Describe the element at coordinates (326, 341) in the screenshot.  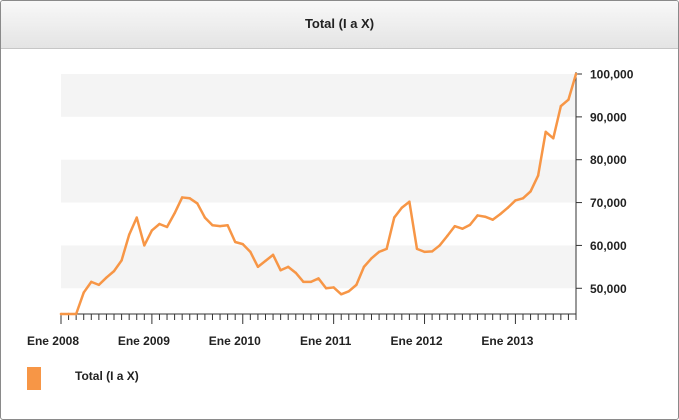
I see `x-tick-label: Ene 2011` at that location.